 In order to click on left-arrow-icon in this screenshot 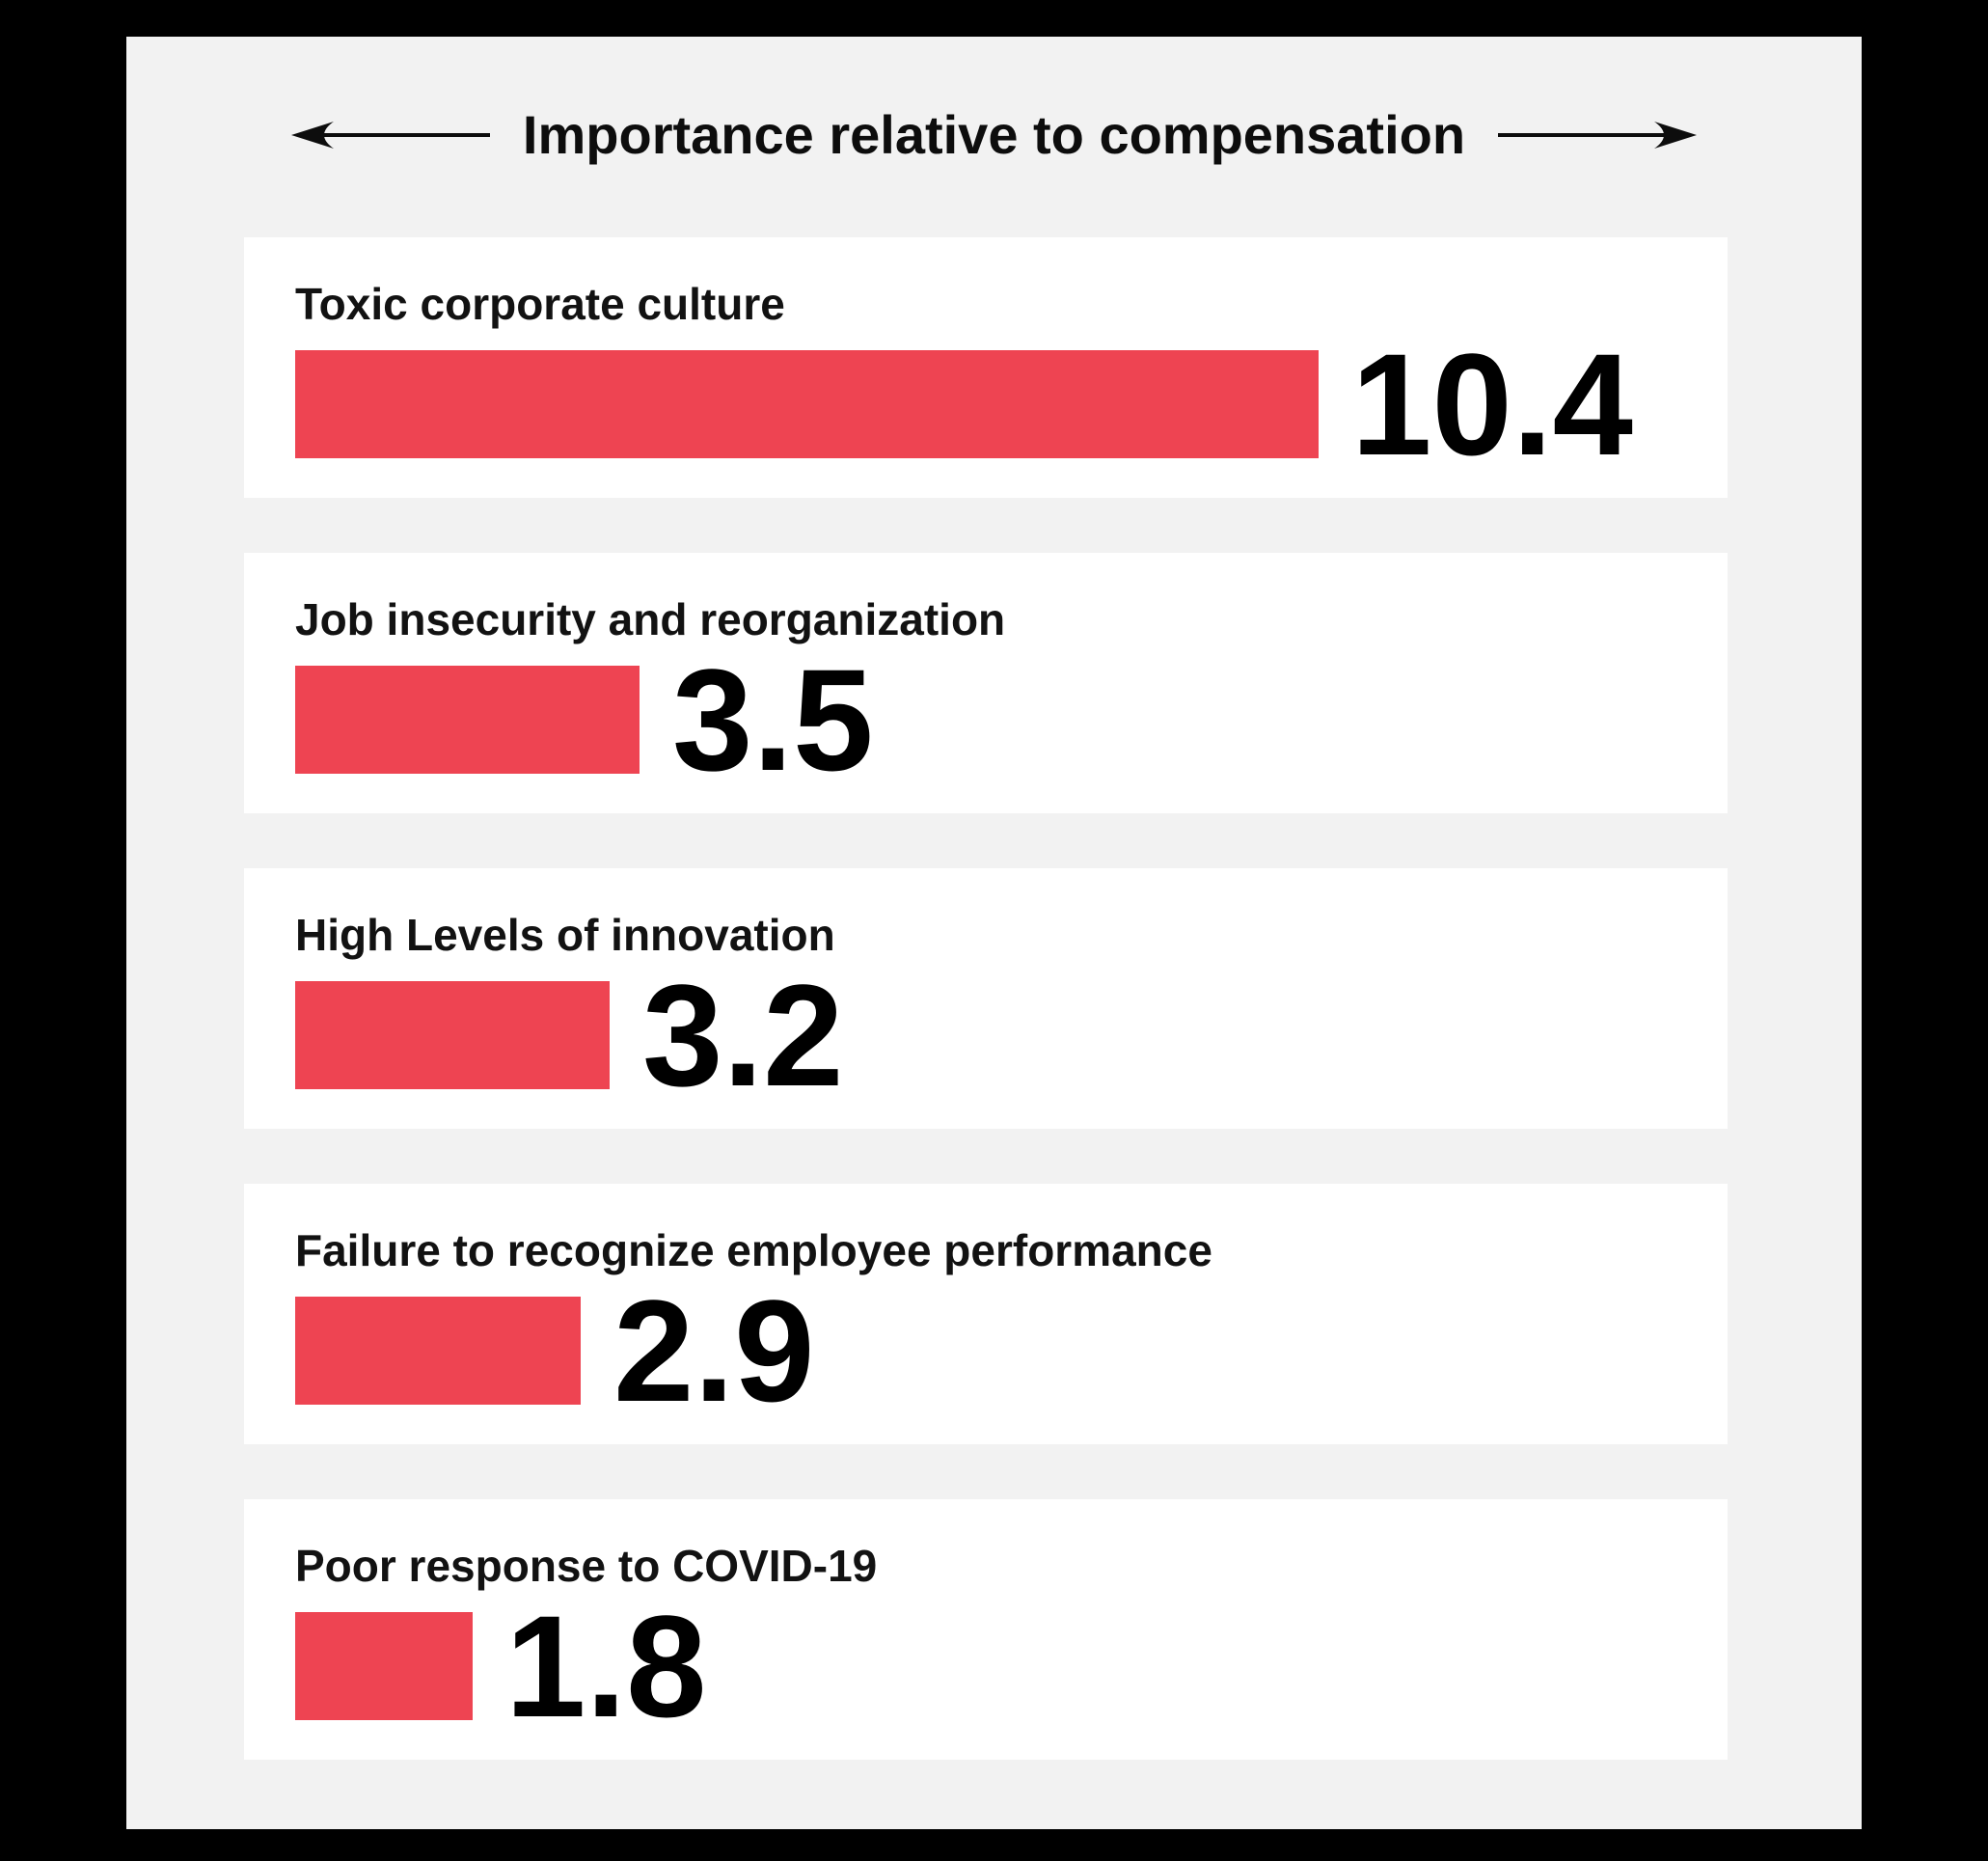, I will do `click(390, 135)`.